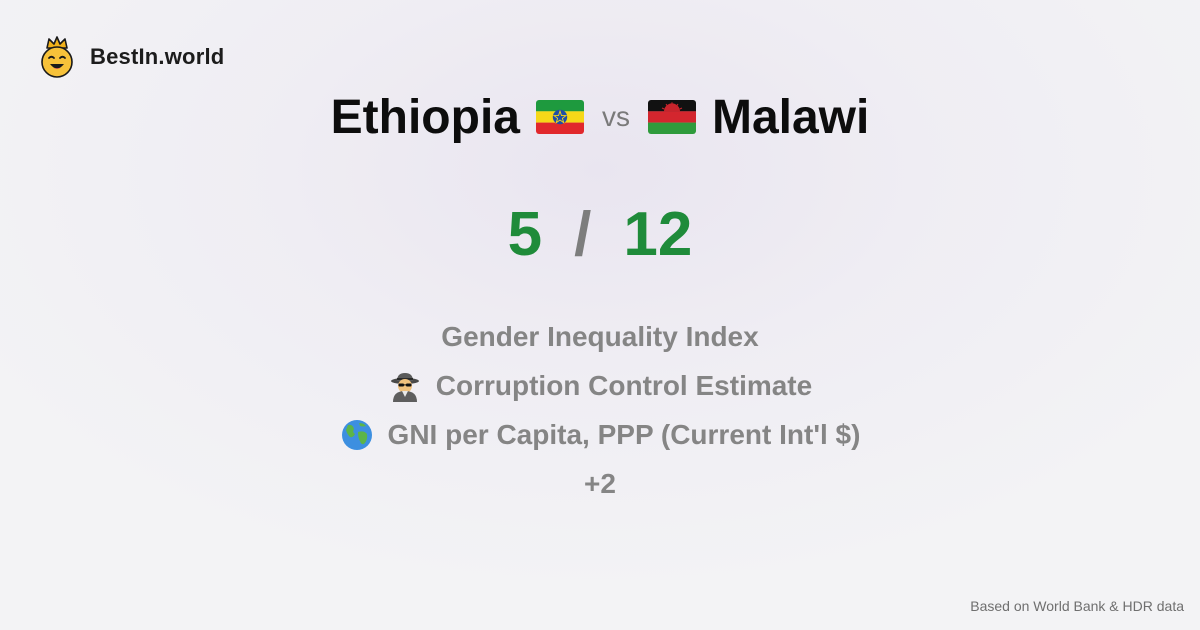 Image resolution: width=1200 pixels, height=630 pixels. Describe the element at coordinates (658, 234) in the screenshot. I see `right-score: 12` at that location.